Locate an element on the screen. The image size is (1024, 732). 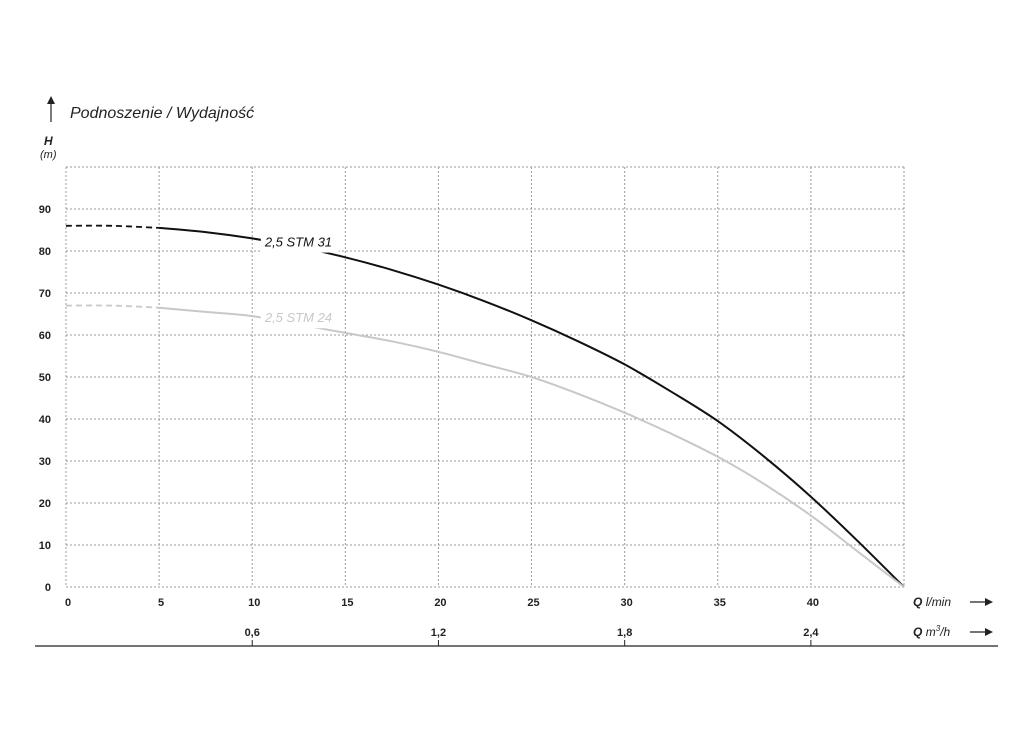
y-tick-label: 0 is located at coordinates (48, 588).